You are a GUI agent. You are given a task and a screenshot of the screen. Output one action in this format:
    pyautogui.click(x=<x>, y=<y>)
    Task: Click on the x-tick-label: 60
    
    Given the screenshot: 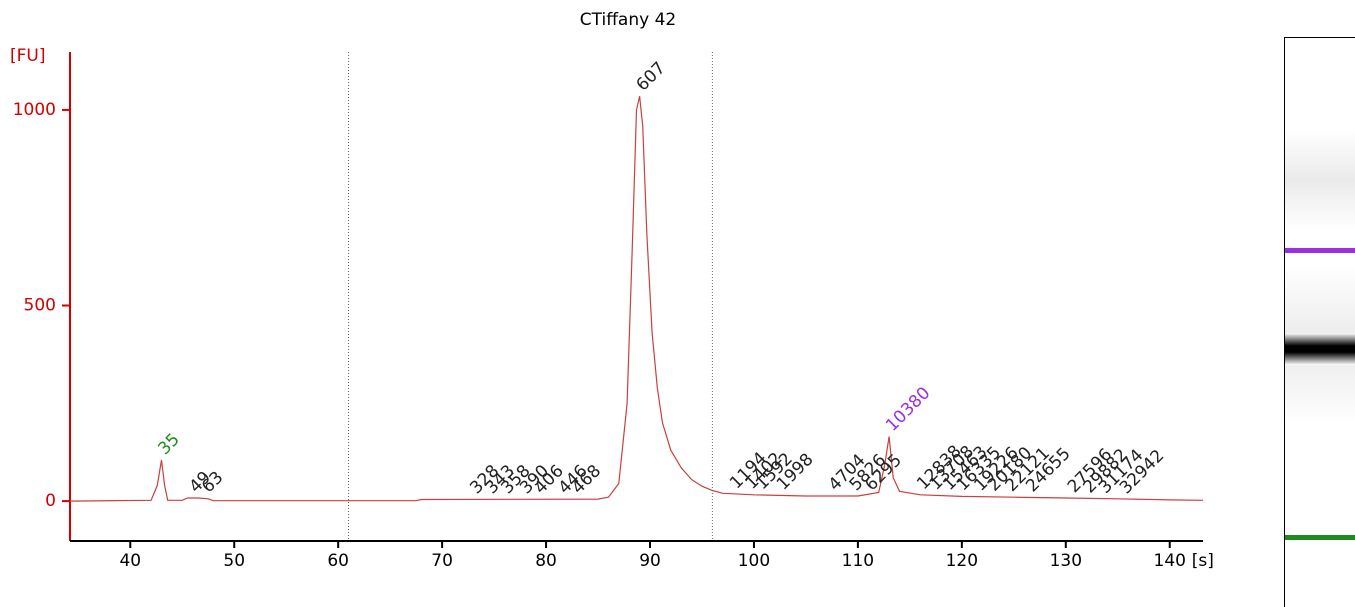 What is the action you would take?
    pyautogui.click(x=338, y=561)
    